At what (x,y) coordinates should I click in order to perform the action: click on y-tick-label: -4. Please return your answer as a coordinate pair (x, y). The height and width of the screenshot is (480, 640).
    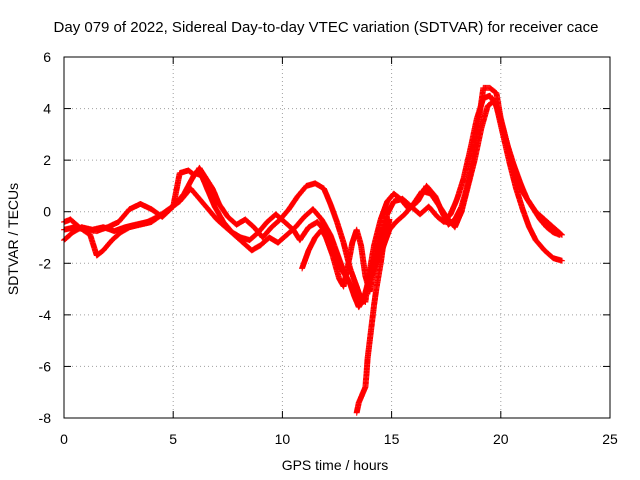
    Looking at the image, I should click on (45, 315).